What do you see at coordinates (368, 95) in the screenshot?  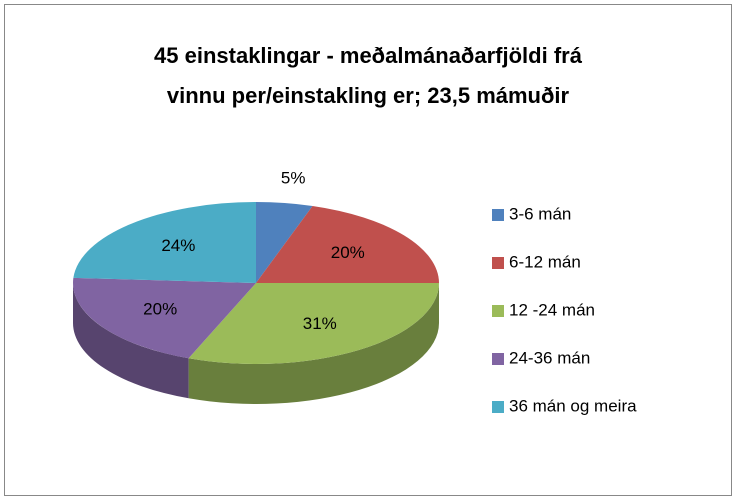 I see `chart-title: vinnu per/einstakling er; 23,5 mámuðir` at bounding box center [368, 95].